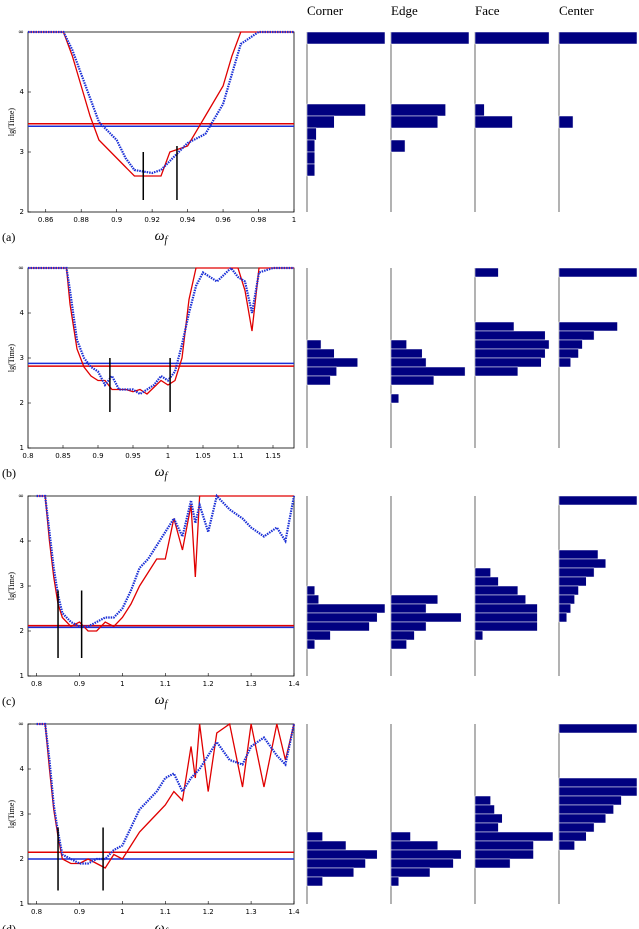  What do you see at coordinates (165, 684) in the screenshot?
I see `x-tick-label: 1.1` at bounding box center [165, 684].